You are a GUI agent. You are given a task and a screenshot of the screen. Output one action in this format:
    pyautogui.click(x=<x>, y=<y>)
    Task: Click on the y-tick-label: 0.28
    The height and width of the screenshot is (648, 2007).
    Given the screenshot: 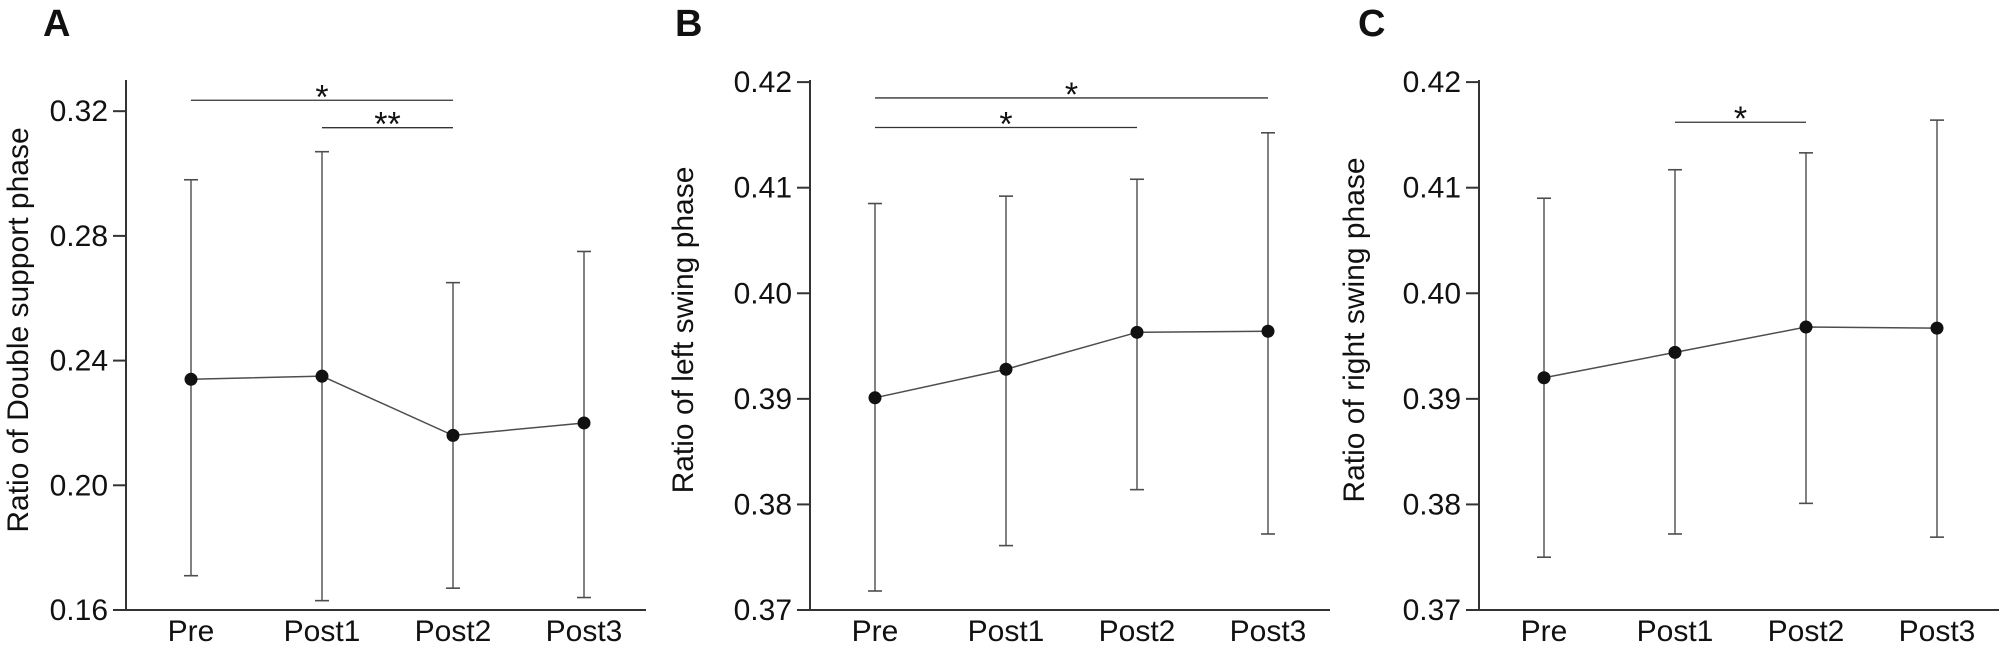 What is the action you would take?
    pyautogui.click(x=79, y=236)
    